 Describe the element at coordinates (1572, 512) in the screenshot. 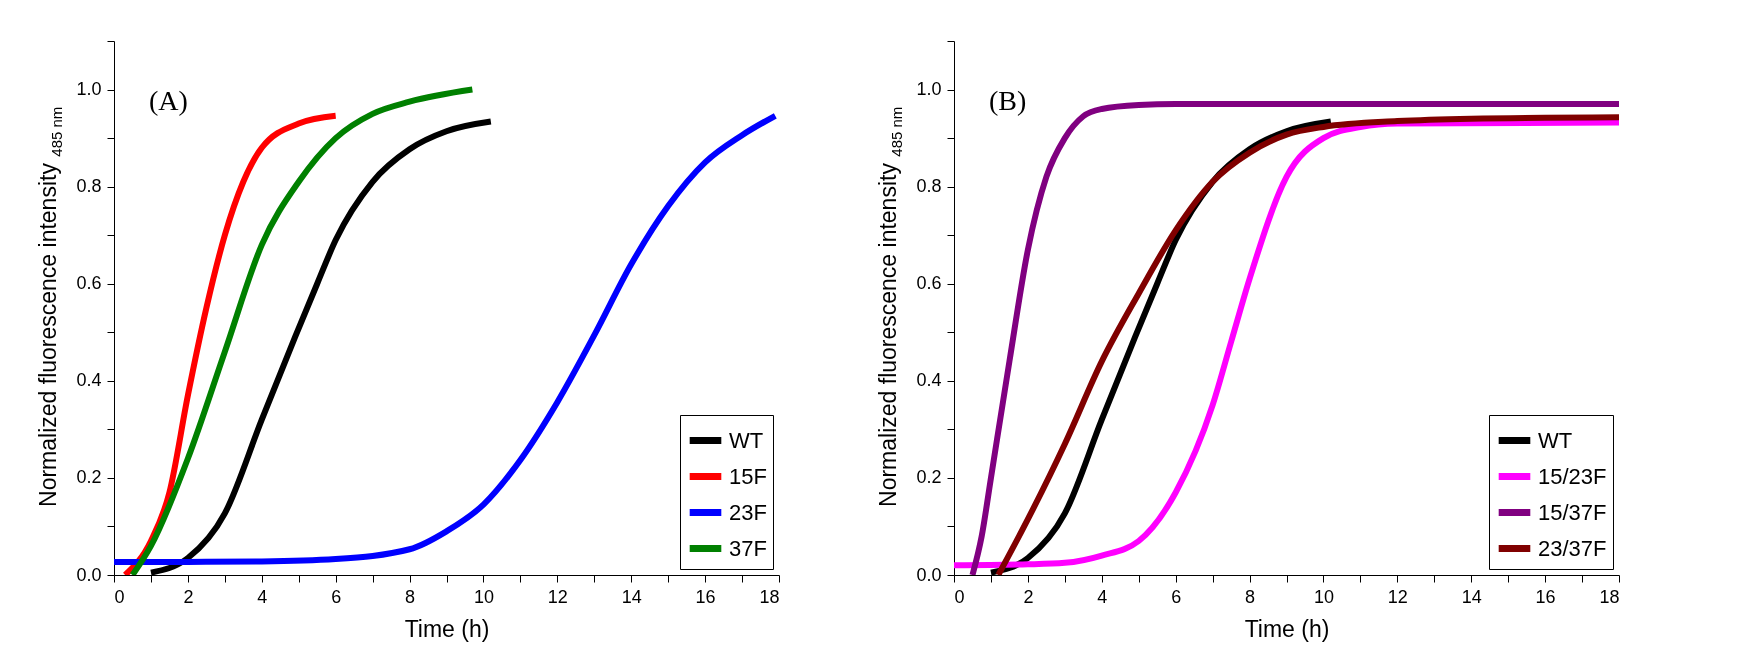

I see `legend-label: 15/37F` at that location.